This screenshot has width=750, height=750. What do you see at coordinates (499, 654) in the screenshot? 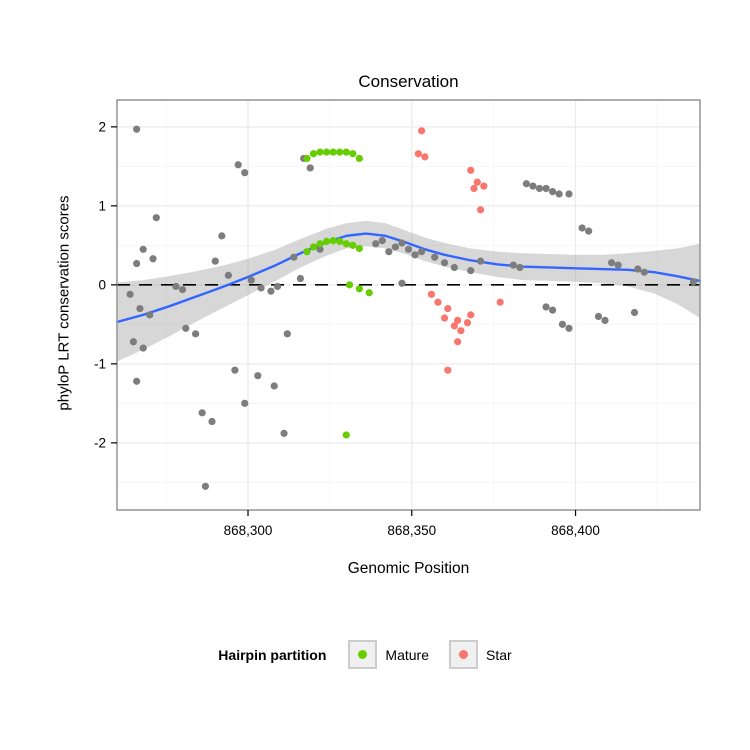
I see `legend-label-star: Star` at bounding box center [499, 654].